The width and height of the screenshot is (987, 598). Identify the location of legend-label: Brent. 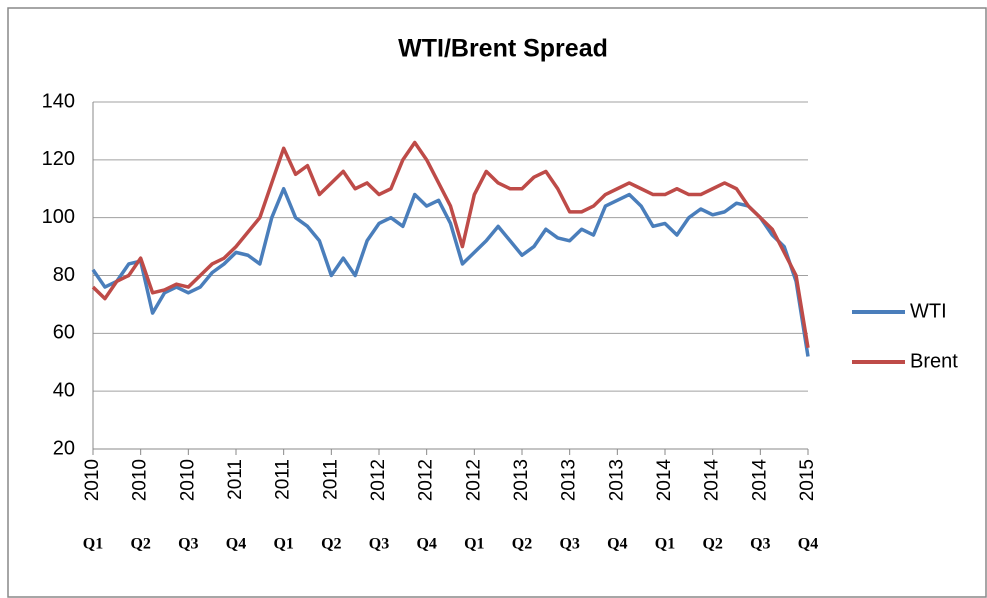
(934, 361).